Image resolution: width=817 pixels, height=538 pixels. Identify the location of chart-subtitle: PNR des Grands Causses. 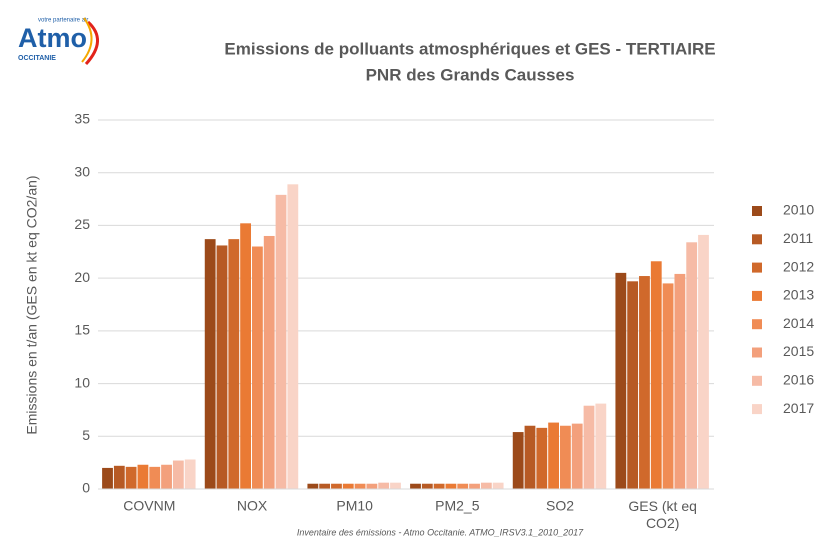
(470, 74).